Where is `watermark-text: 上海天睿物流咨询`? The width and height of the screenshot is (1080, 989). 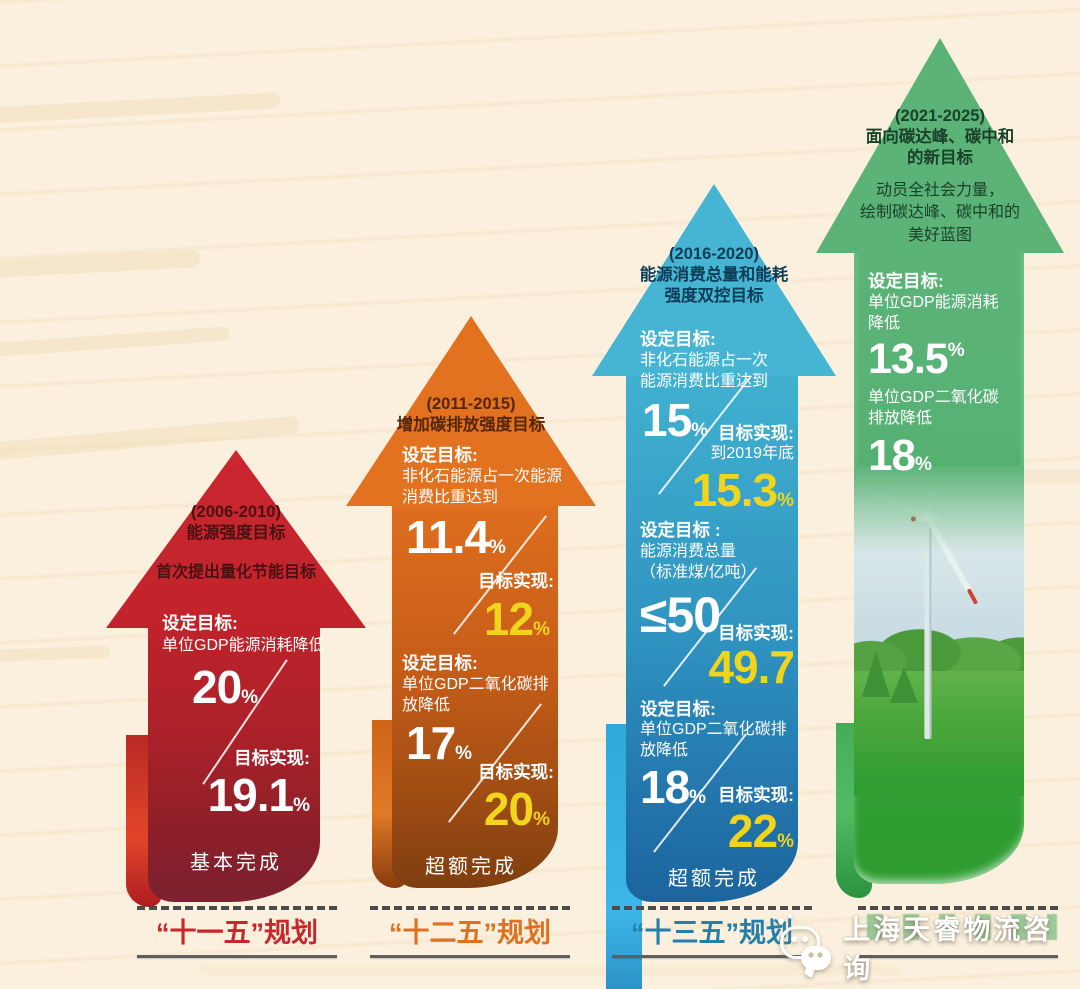 watermark-text: 上海天睿物流咨询 is located at coordinates (948, 949).